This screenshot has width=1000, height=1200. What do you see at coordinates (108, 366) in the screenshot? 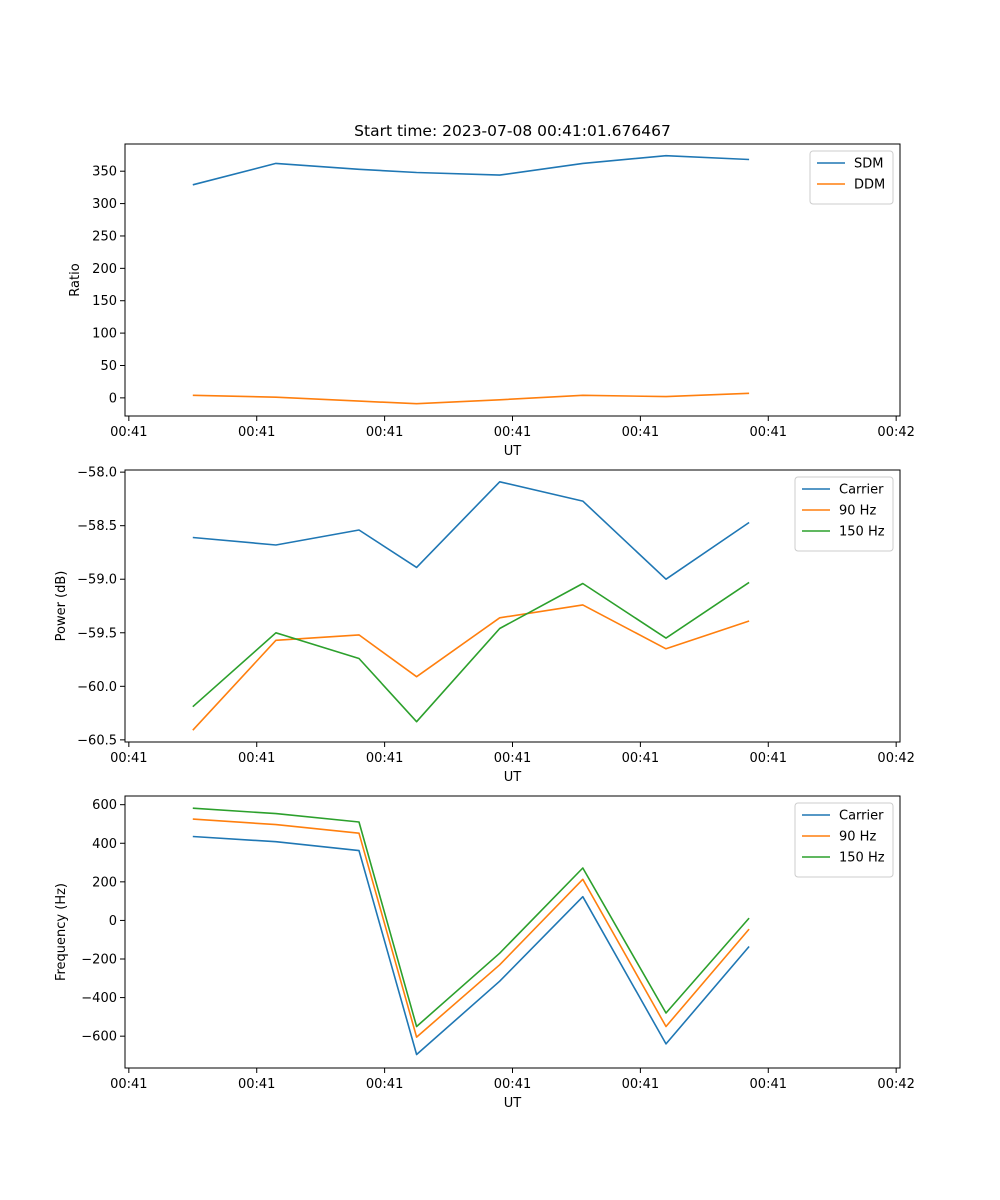
I see `y-tick-label: 50` at bounding box center [108, 366].